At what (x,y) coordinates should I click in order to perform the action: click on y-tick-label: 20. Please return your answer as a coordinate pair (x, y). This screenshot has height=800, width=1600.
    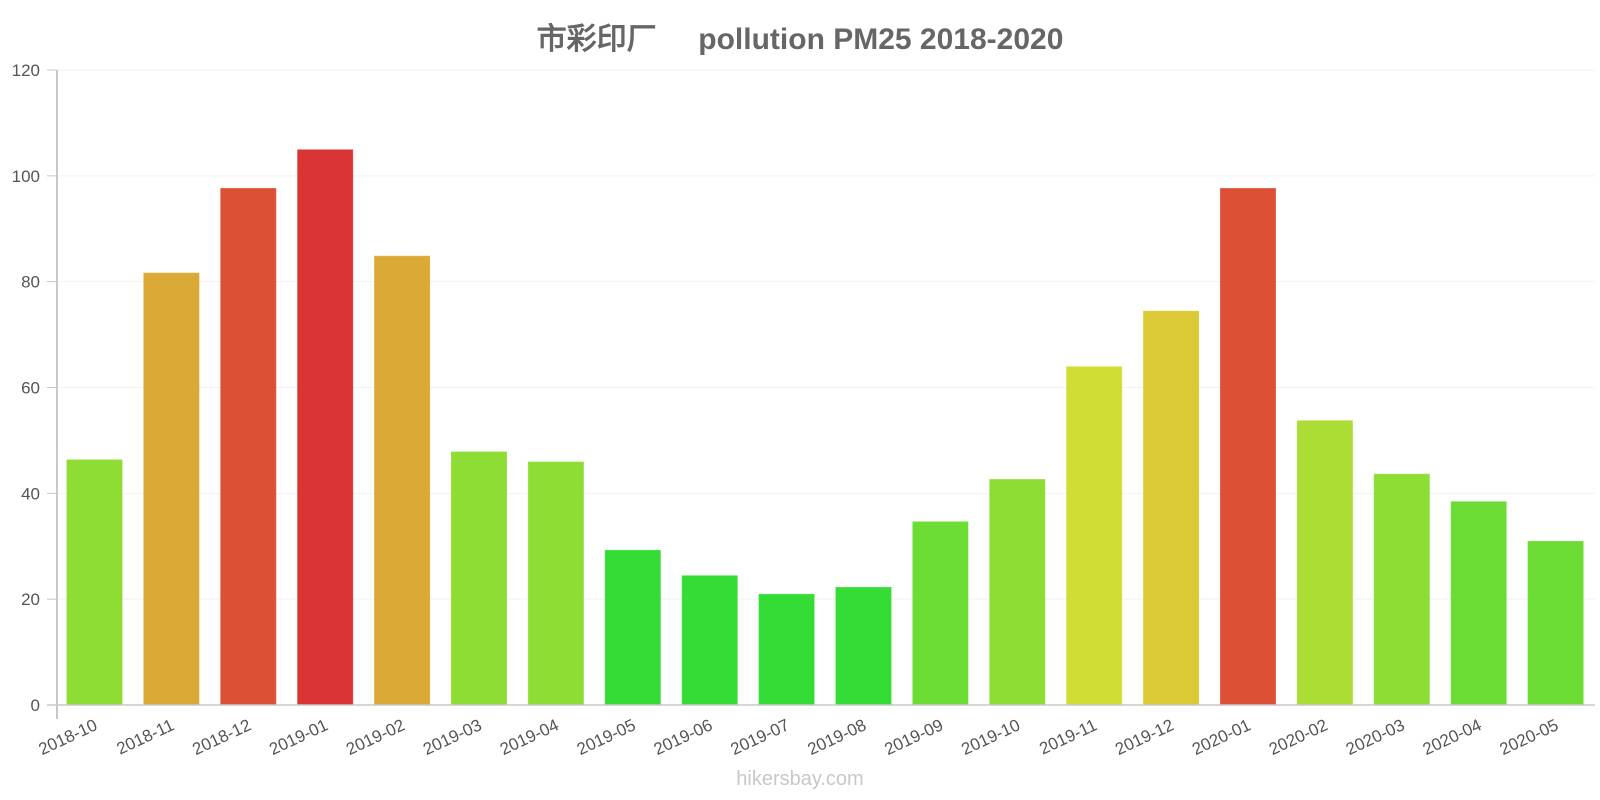
    Looking at the image, I should click on (30, 599).